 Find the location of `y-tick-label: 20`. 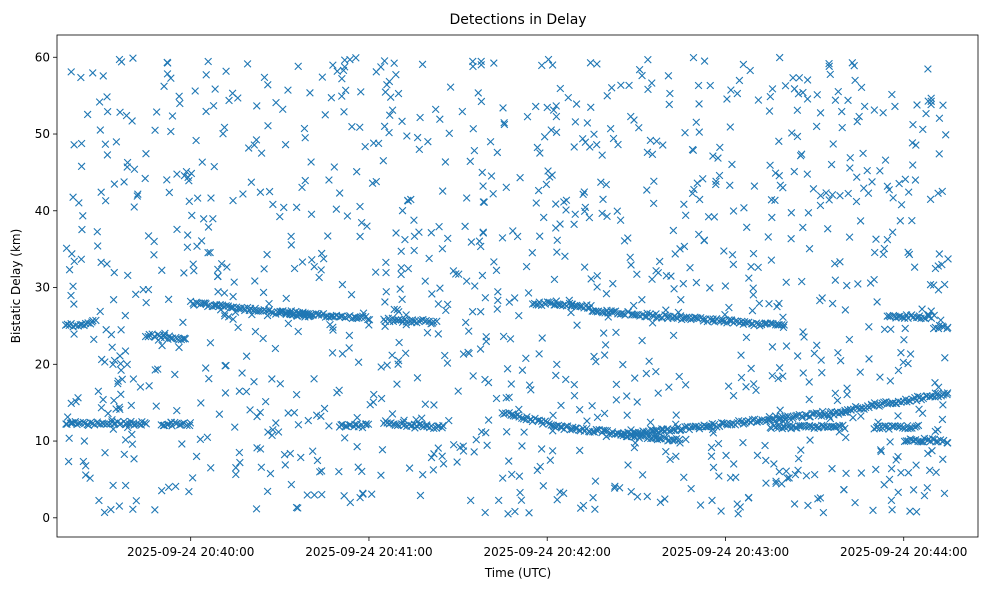

y-tick-label: 20 is located at coordinates (42, 364).